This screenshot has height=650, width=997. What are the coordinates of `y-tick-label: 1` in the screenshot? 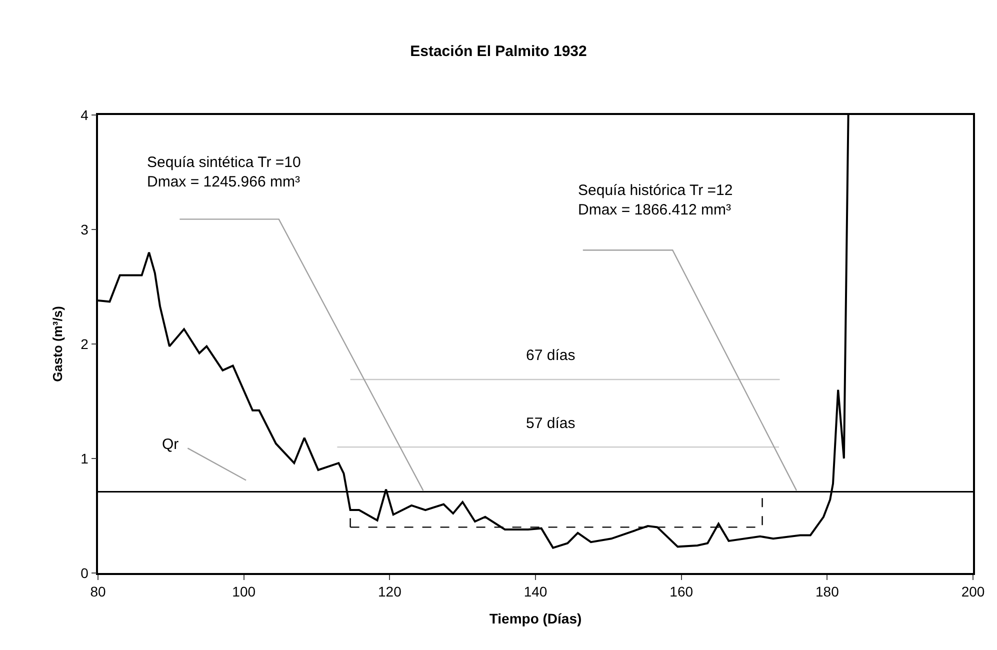 It's located at (84, 458).